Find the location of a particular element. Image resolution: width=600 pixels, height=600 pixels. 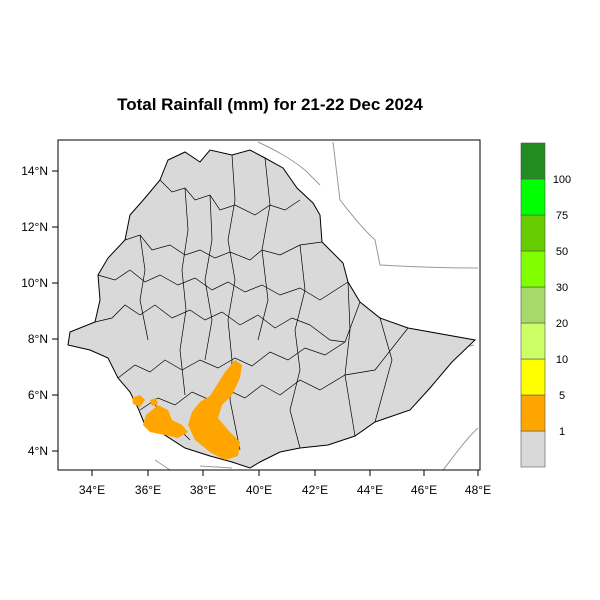

rainfall-patches is located at coordinates (187, 410).